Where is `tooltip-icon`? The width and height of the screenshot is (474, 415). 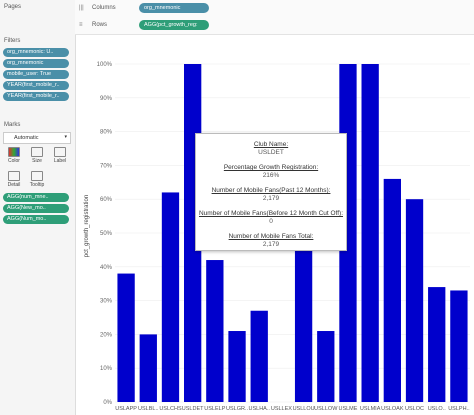 tooltip-icon is located at coordinates (37, 176).